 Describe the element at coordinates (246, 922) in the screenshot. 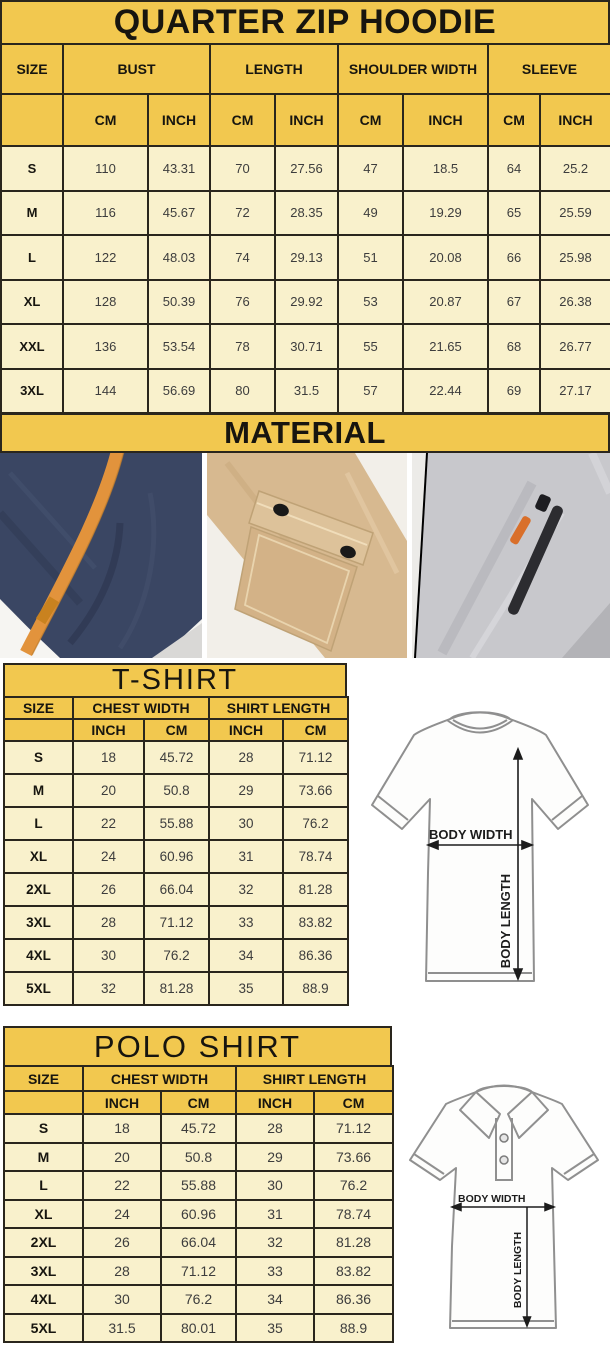

I see `value-cell: 33` at that location.